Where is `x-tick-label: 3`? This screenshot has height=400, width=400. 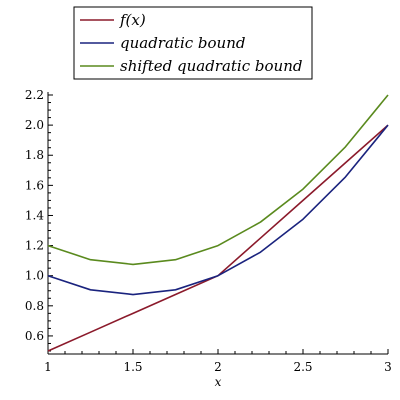 x-tick-label: 3 is located at coordinates (388, 367).